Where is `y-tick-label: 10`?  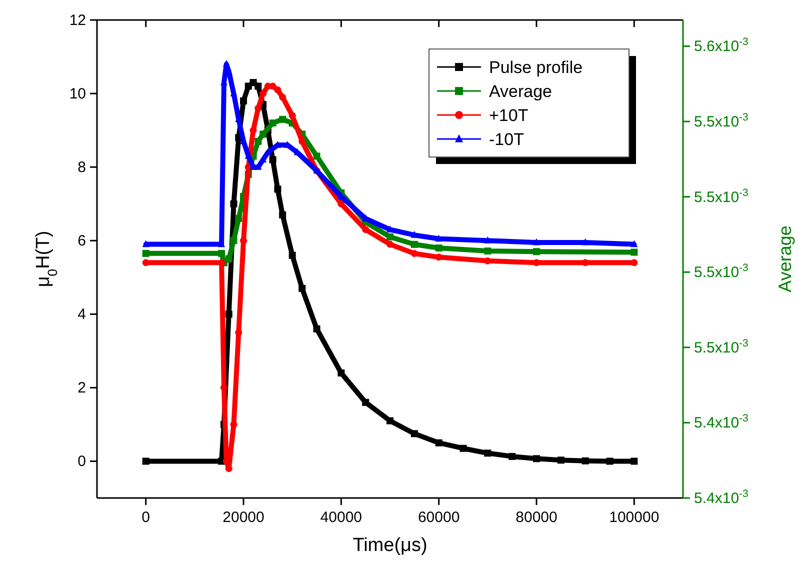
y-tick-label: 10 is located at coordinates (77, 94).